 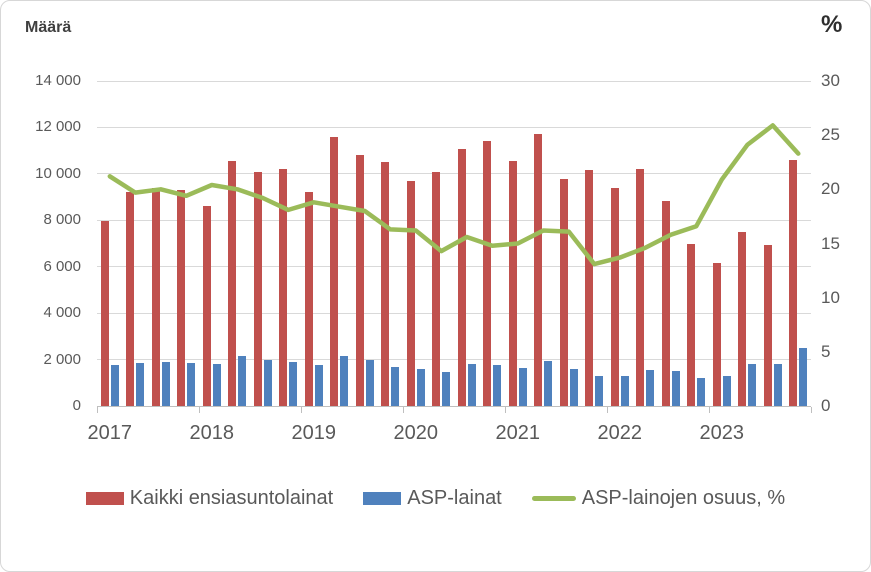 I want to click on kaikki-ensiasuntolainat-bar-2022Q2, so click(x=640, y=287).